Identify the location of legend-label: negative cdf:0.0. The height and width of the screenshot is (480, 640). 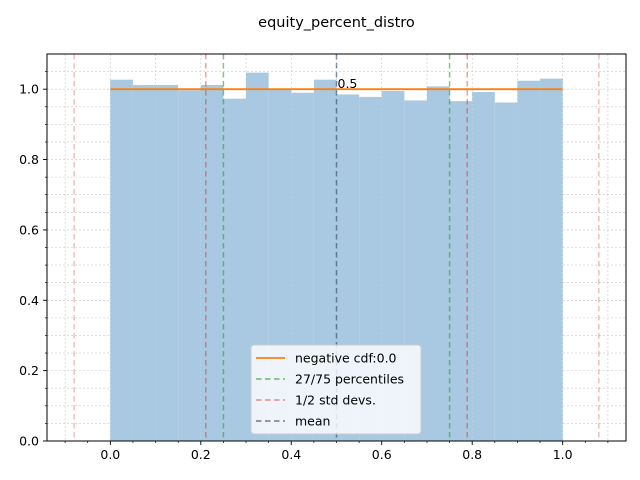
(346, 358).